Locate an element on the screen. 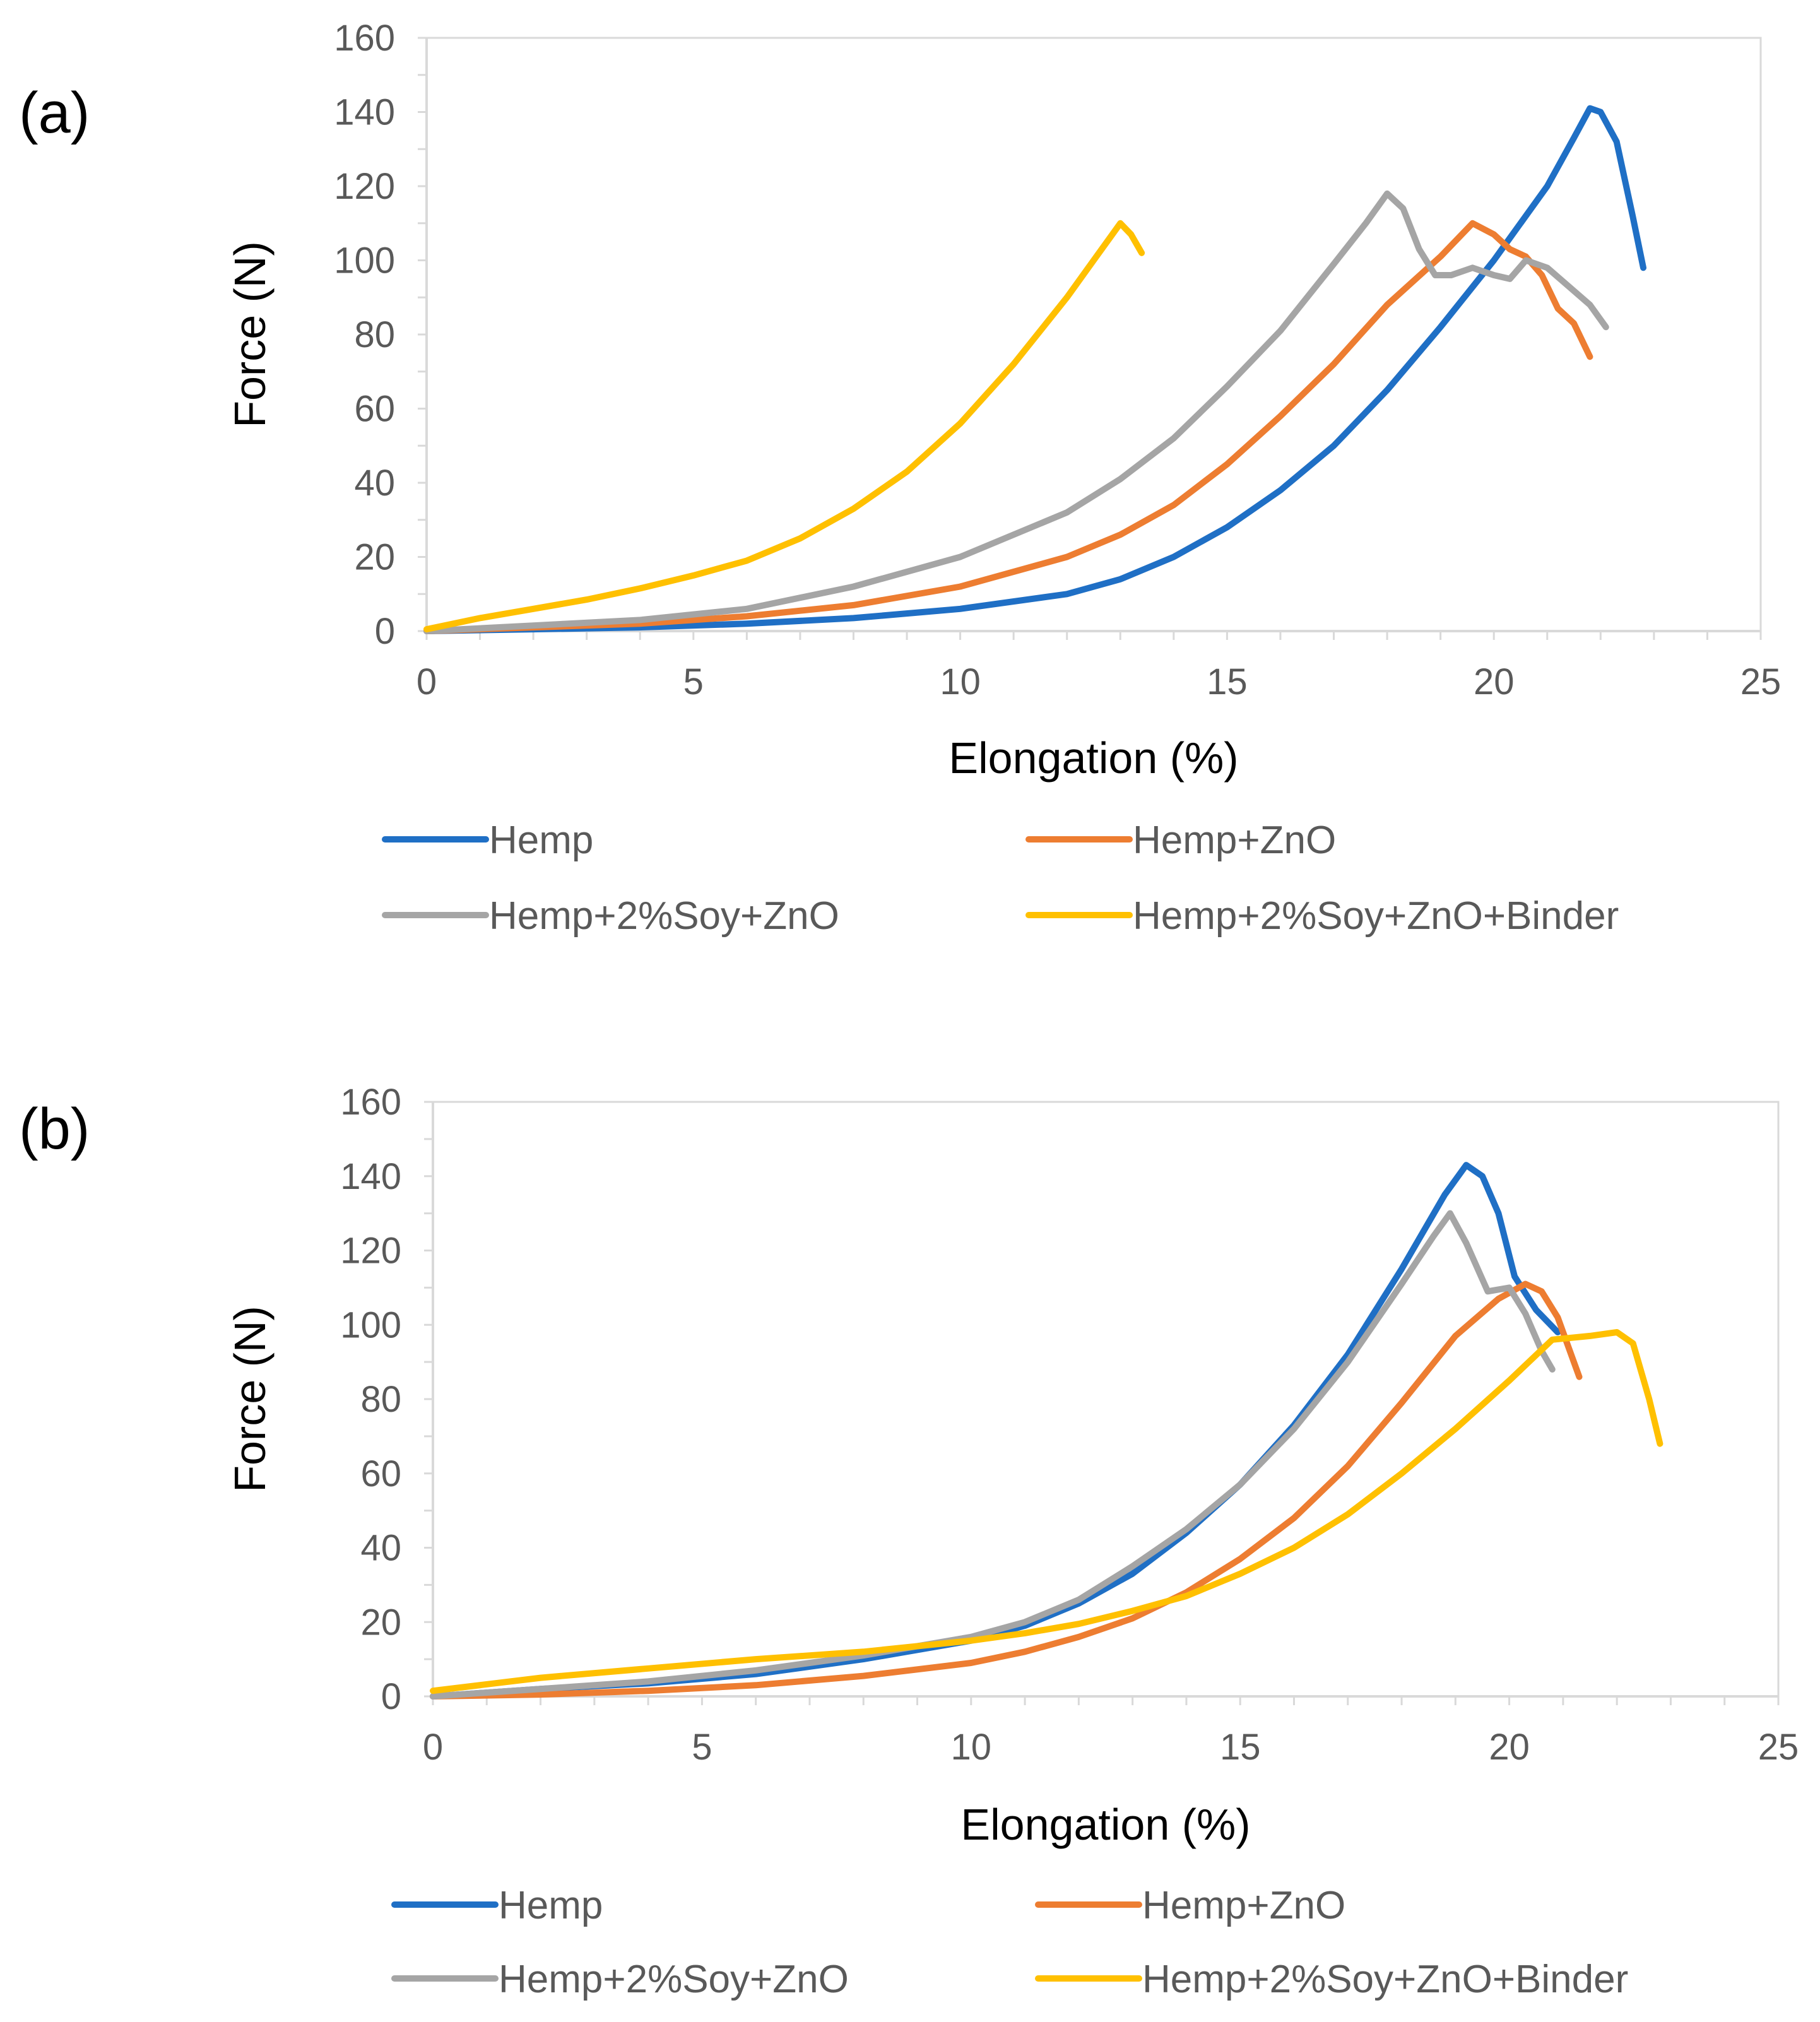 This screenshot has width=1820, height=2022. panel-b-y-tick-label: 60 is located at coordinates (380, 1473).